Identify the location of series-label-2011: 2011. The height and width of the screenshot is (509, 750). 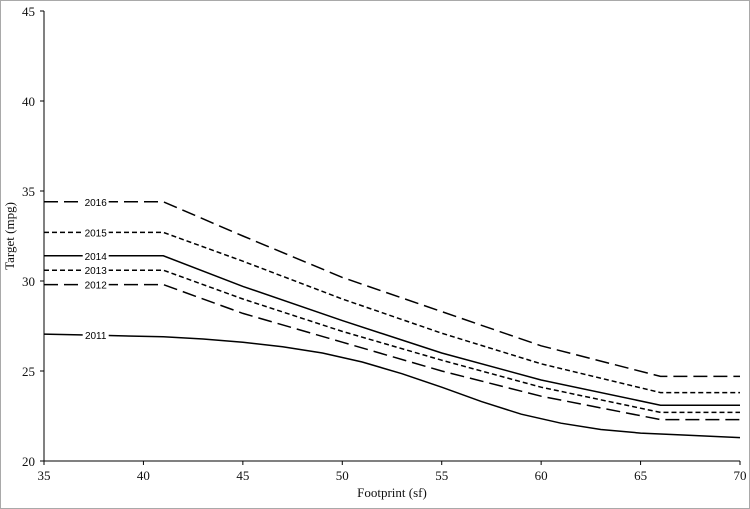
(96, 336).